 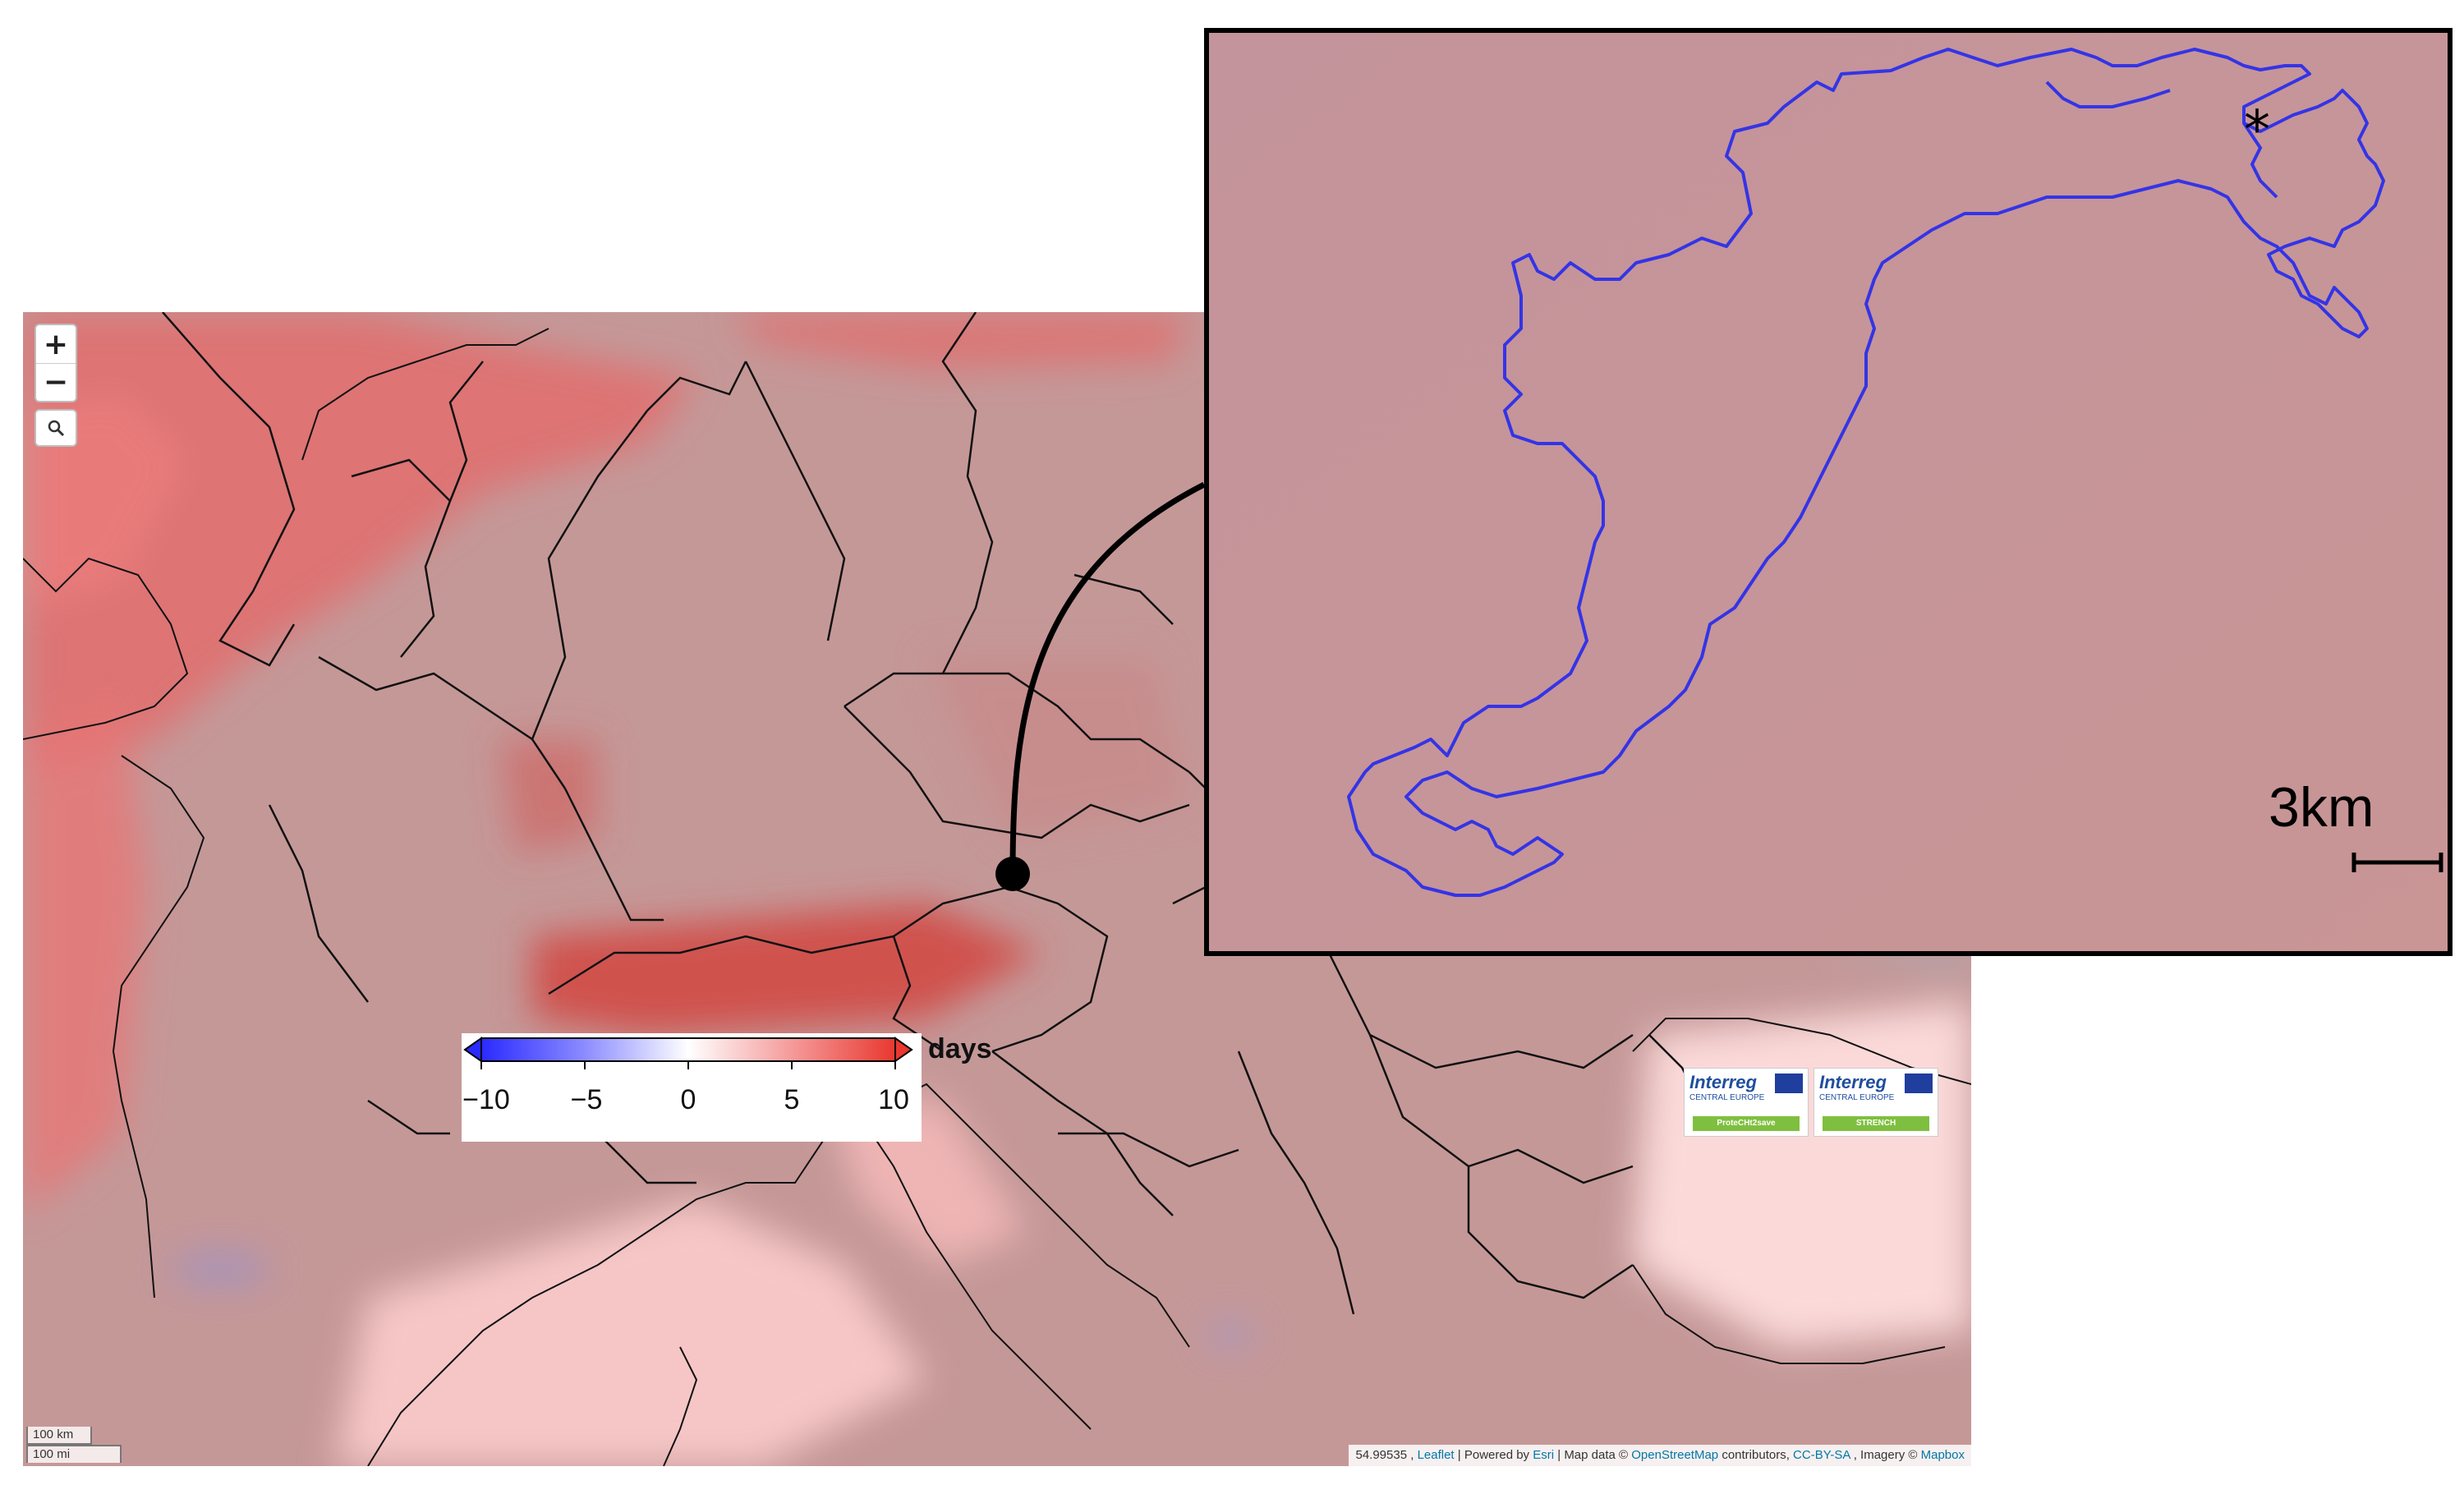 I want to click on legend-tick: 0, so click(x=688, y=1099).